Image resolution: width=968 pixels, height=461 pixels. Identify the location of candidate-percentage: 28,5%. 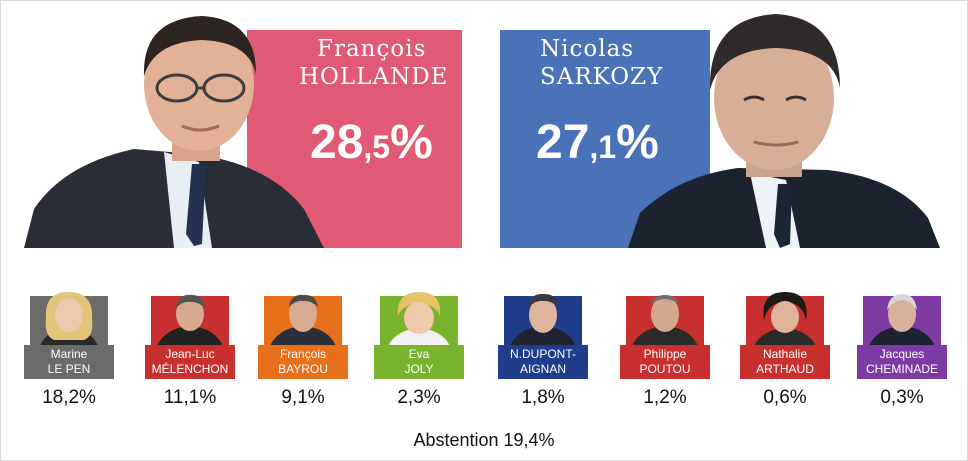
(371, 142).